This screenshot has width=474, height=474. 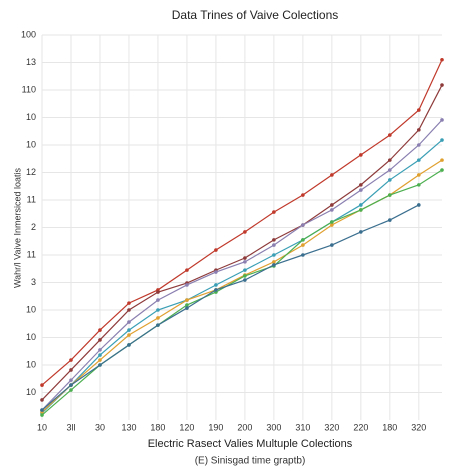 What do you see at coordinates (31, 172) in the screenshot?
I see `y-tick-label: 12` at bounding box center [31, 172].